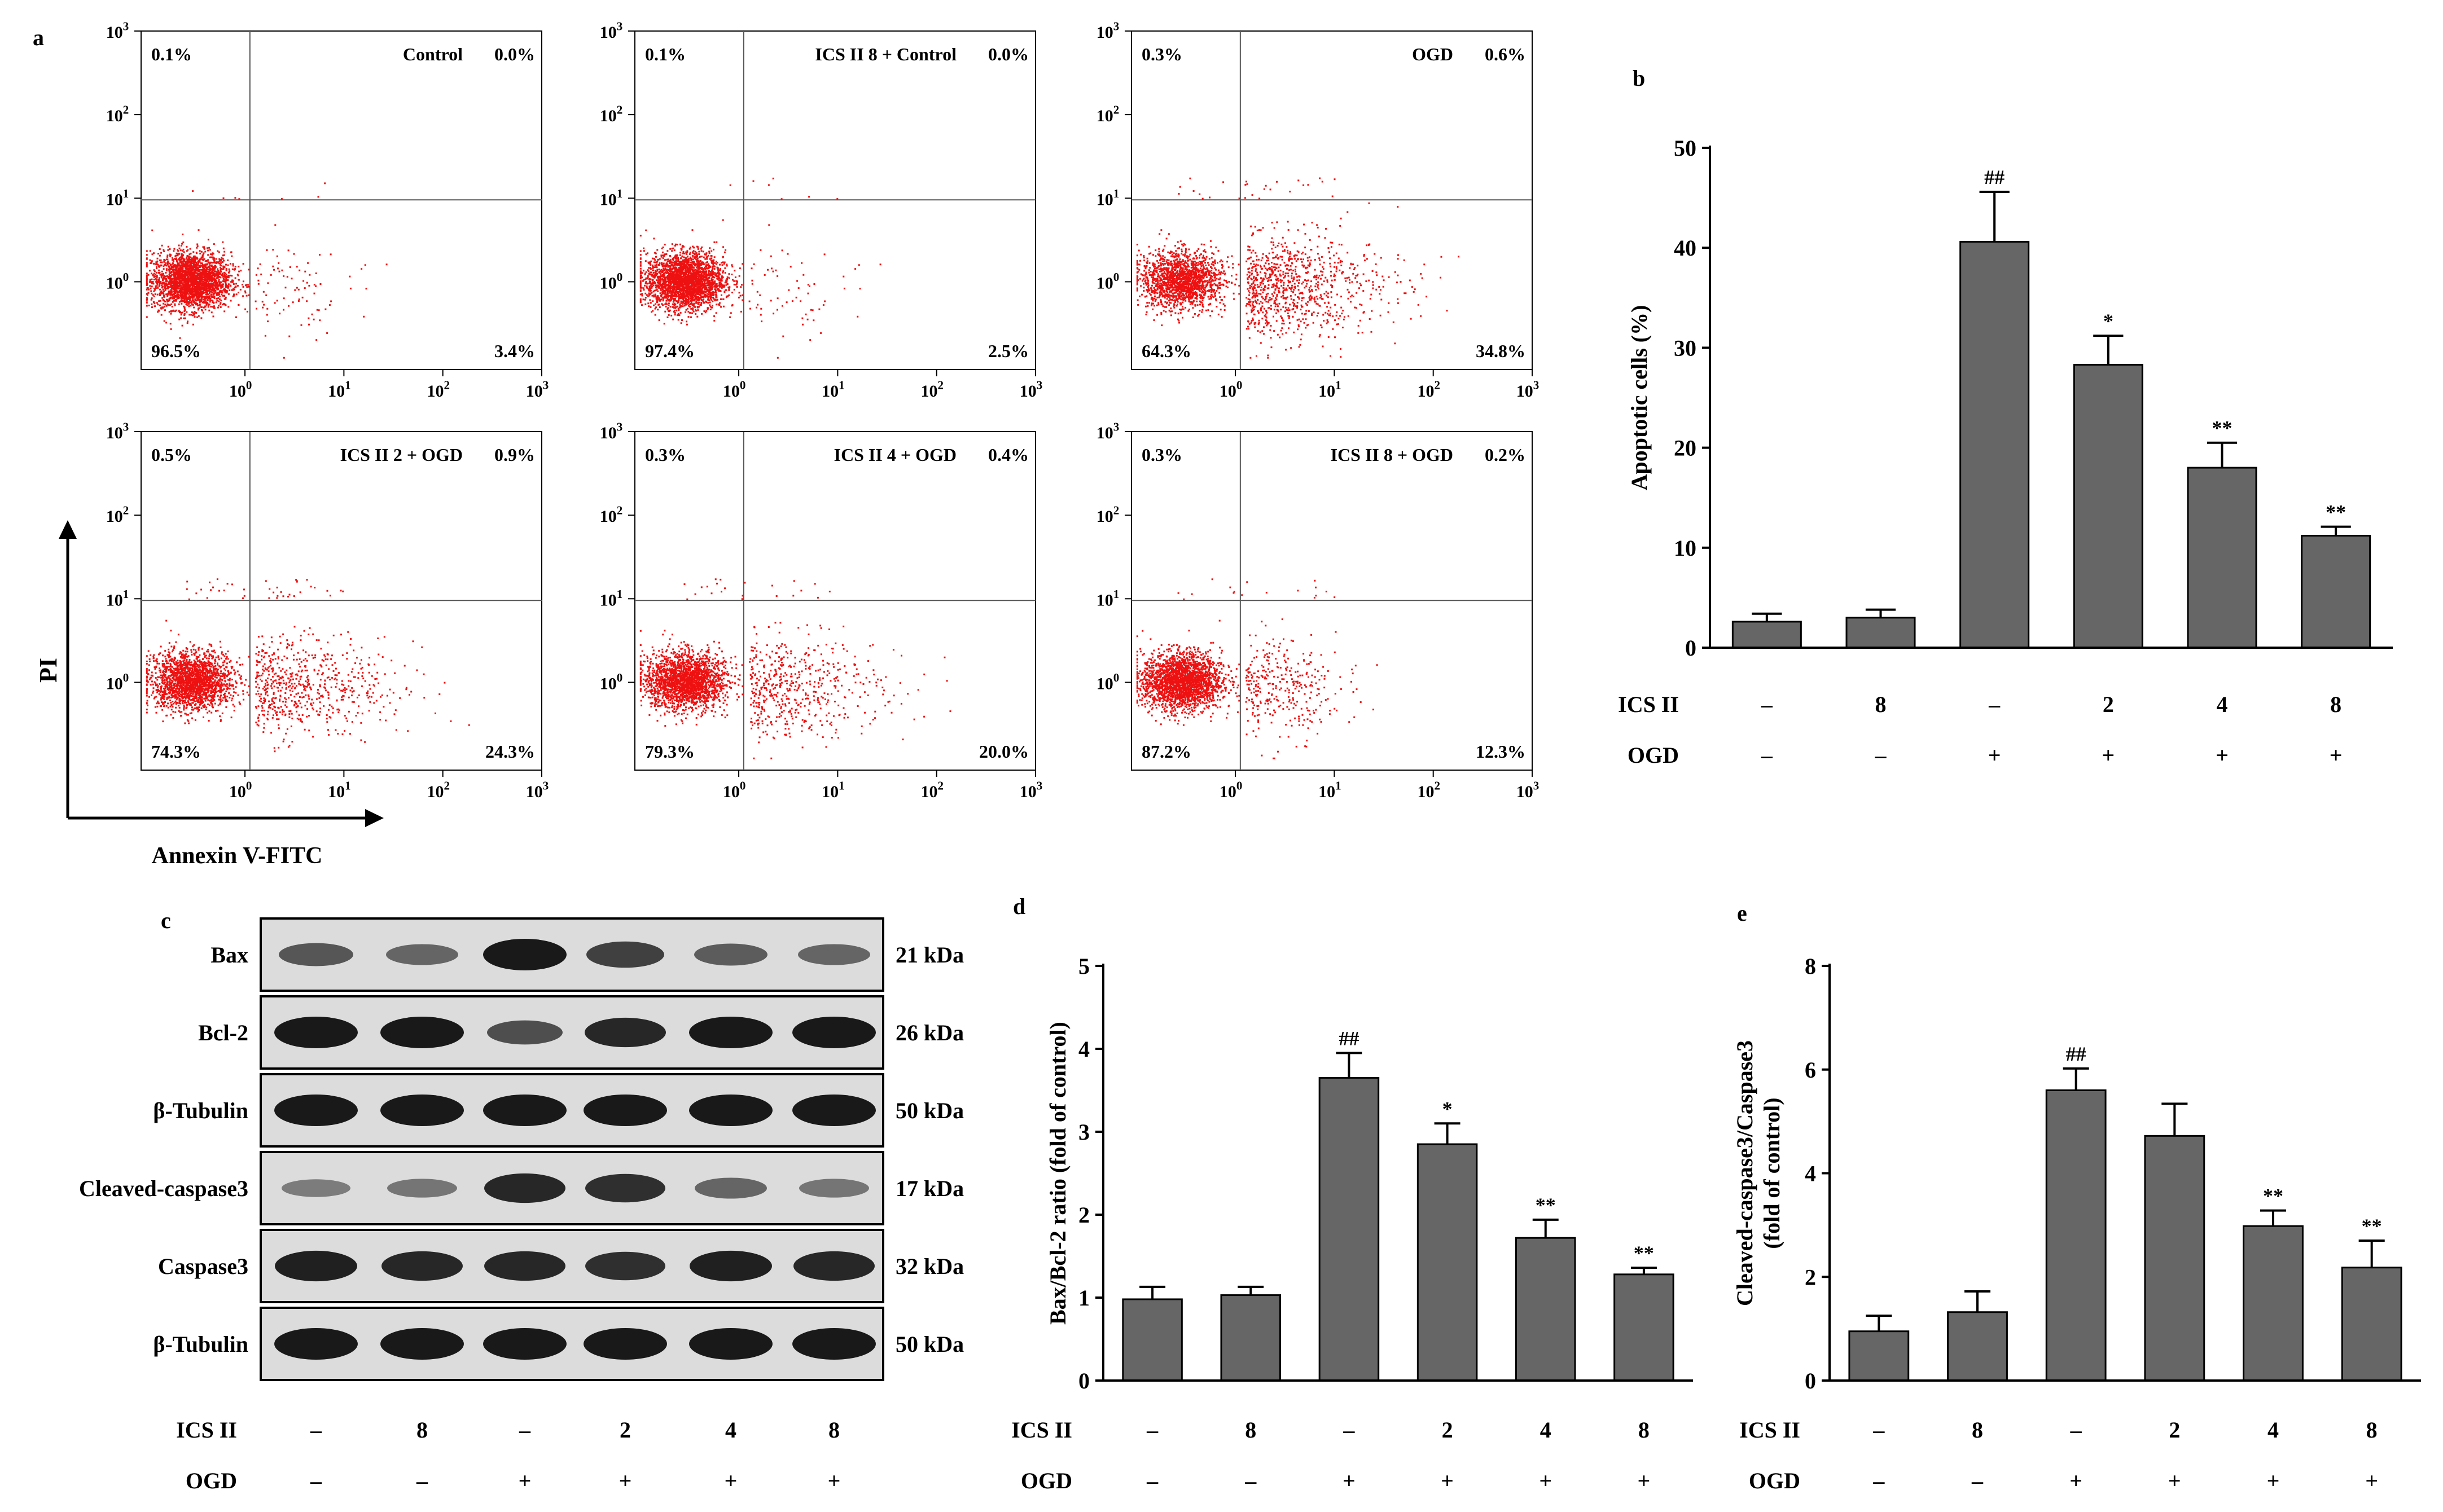  What do you see at coordinates (930, 1032) in the screenshot?
I see `blot-size-label: 26 kDa` at bounding box center [930, 1032].